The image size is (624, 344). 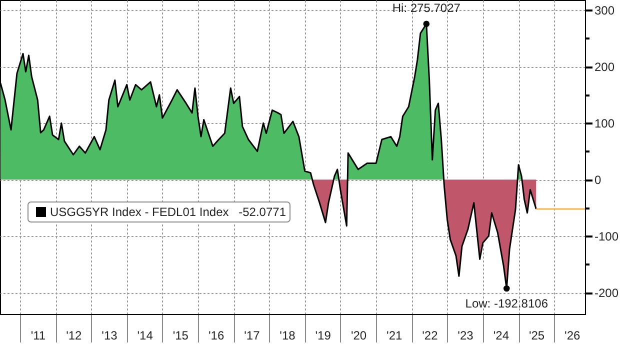 I want to click on x-tick-label: '15, so click(x=180, y=335).